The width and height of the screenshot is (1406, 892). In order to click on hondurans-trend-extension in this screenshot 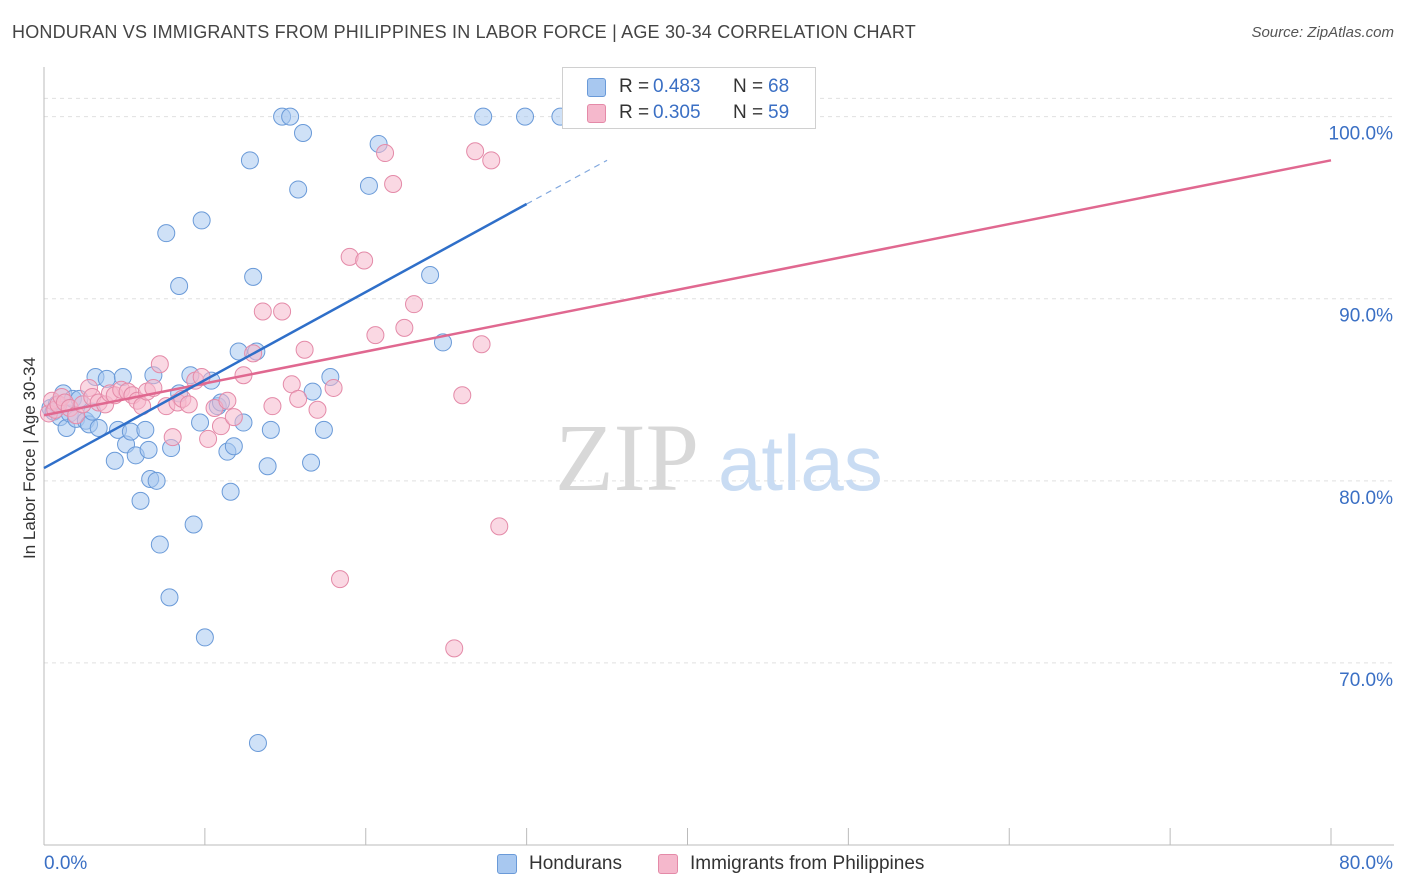, I will do `click(567, 182)`.